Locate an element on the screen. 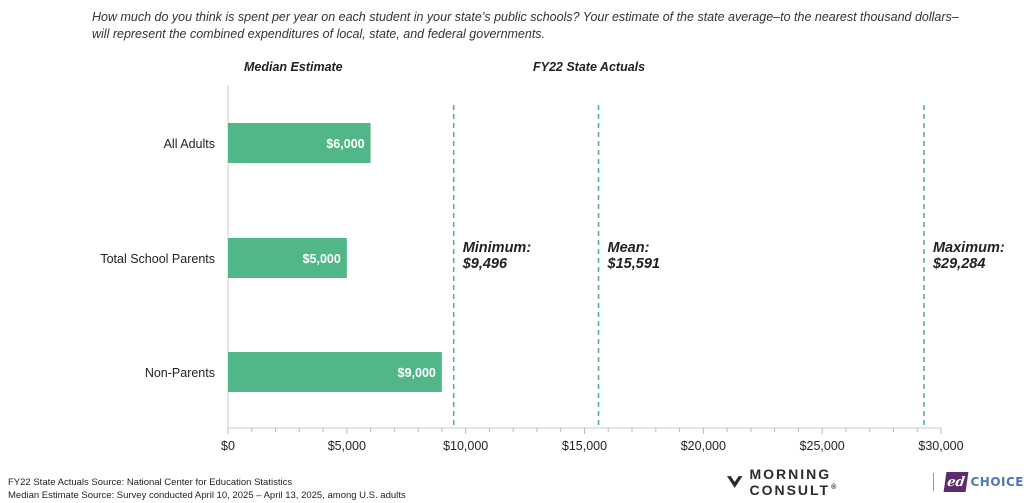  reference-value: $9,496 is located at coordinates (485, 264).